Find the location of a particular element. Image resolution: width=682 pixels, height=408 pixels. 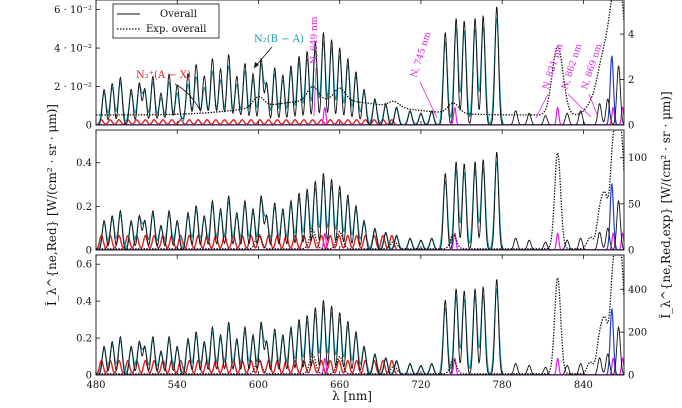

right-tick-label-bottom-1: 200 is located at coordinates (637, 333).